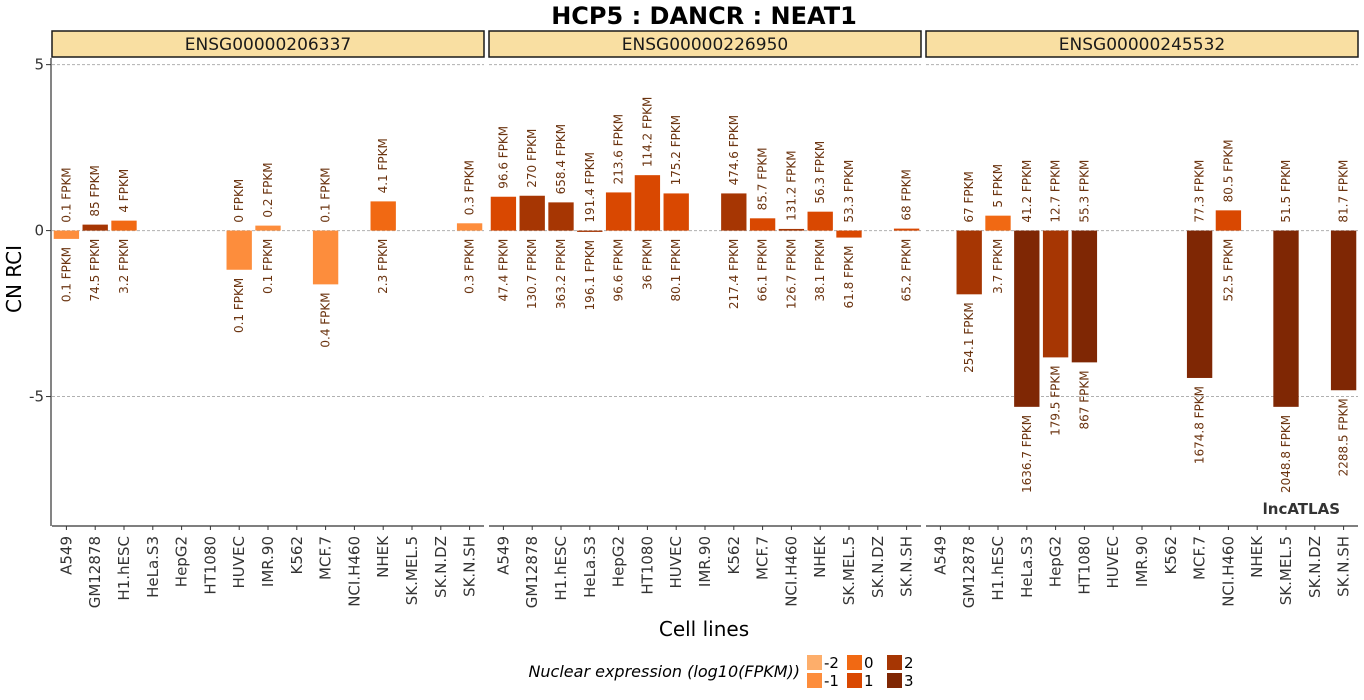  Describe the element at coordinates (532, 158) in the screenshot. I see `cyto-fpkm-label: 270 FPKM` at that location.